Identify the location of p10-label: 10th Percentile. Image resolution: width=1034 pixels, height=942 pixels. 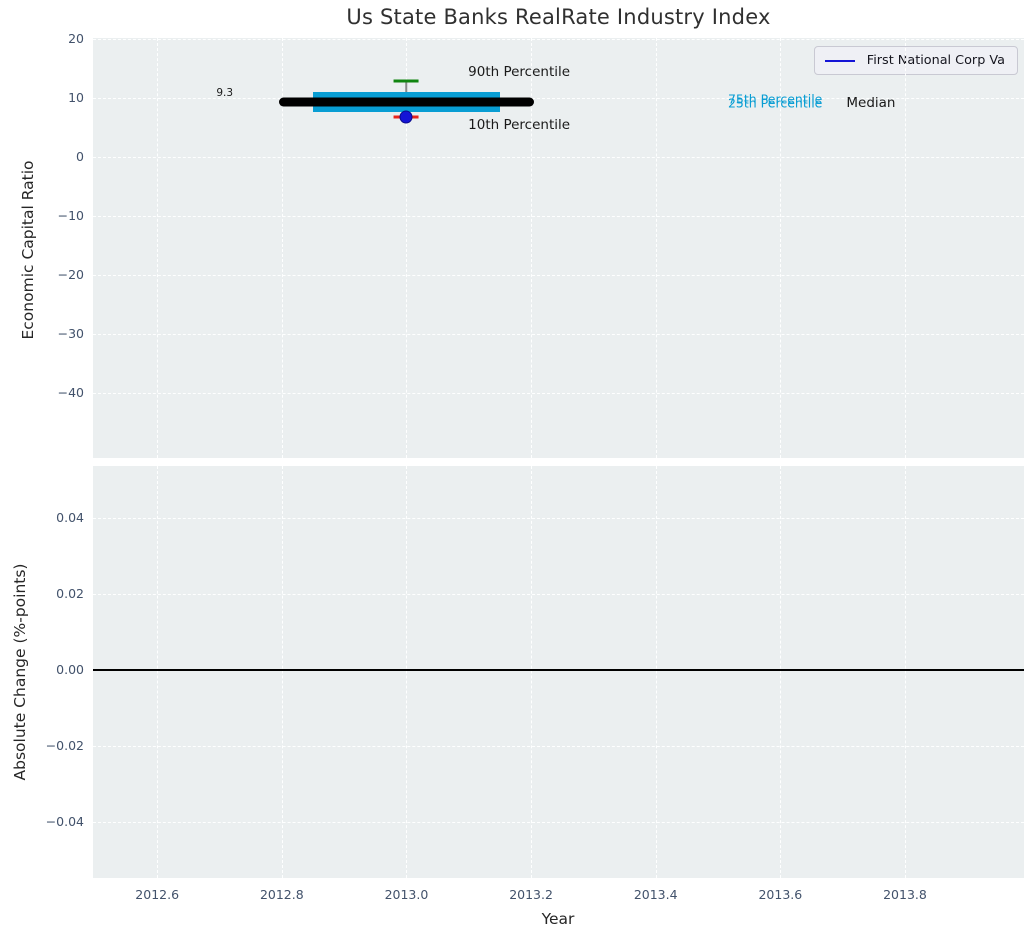
(519, 125).